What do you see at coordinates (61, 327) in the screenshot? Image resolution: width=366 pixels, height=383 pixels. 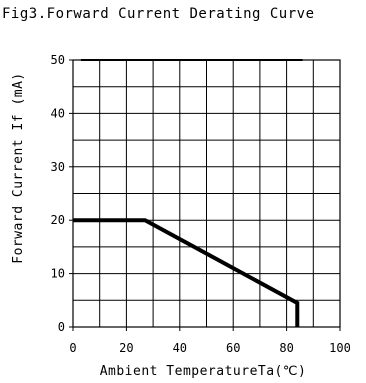 I see `y-tick-label: 0` at bounding box center [61, 327].